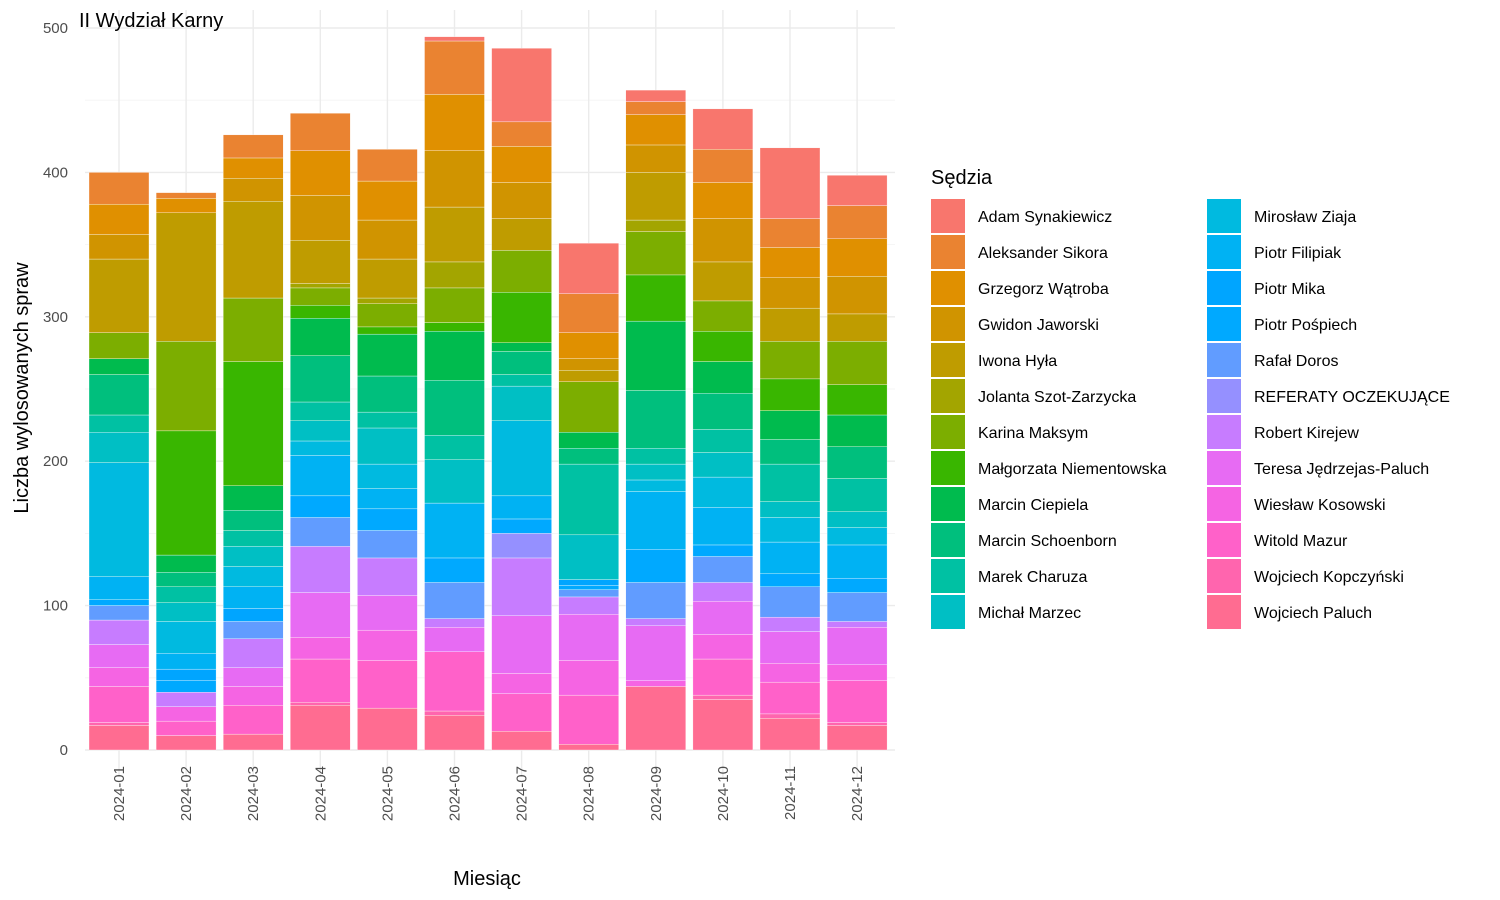 The image size is (1500, 900). I want to click on legend-label: Marcin Schoenborn, so click(1047, 541).